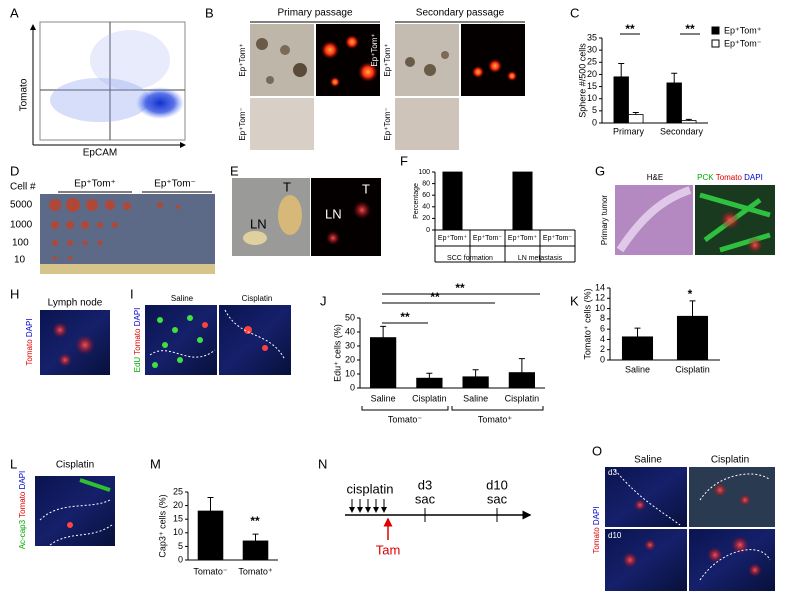  What do you see at coordinates (540, 258) in the screenshot?
I see `group-label: LN metastasis` at bounding box center [540, 258].